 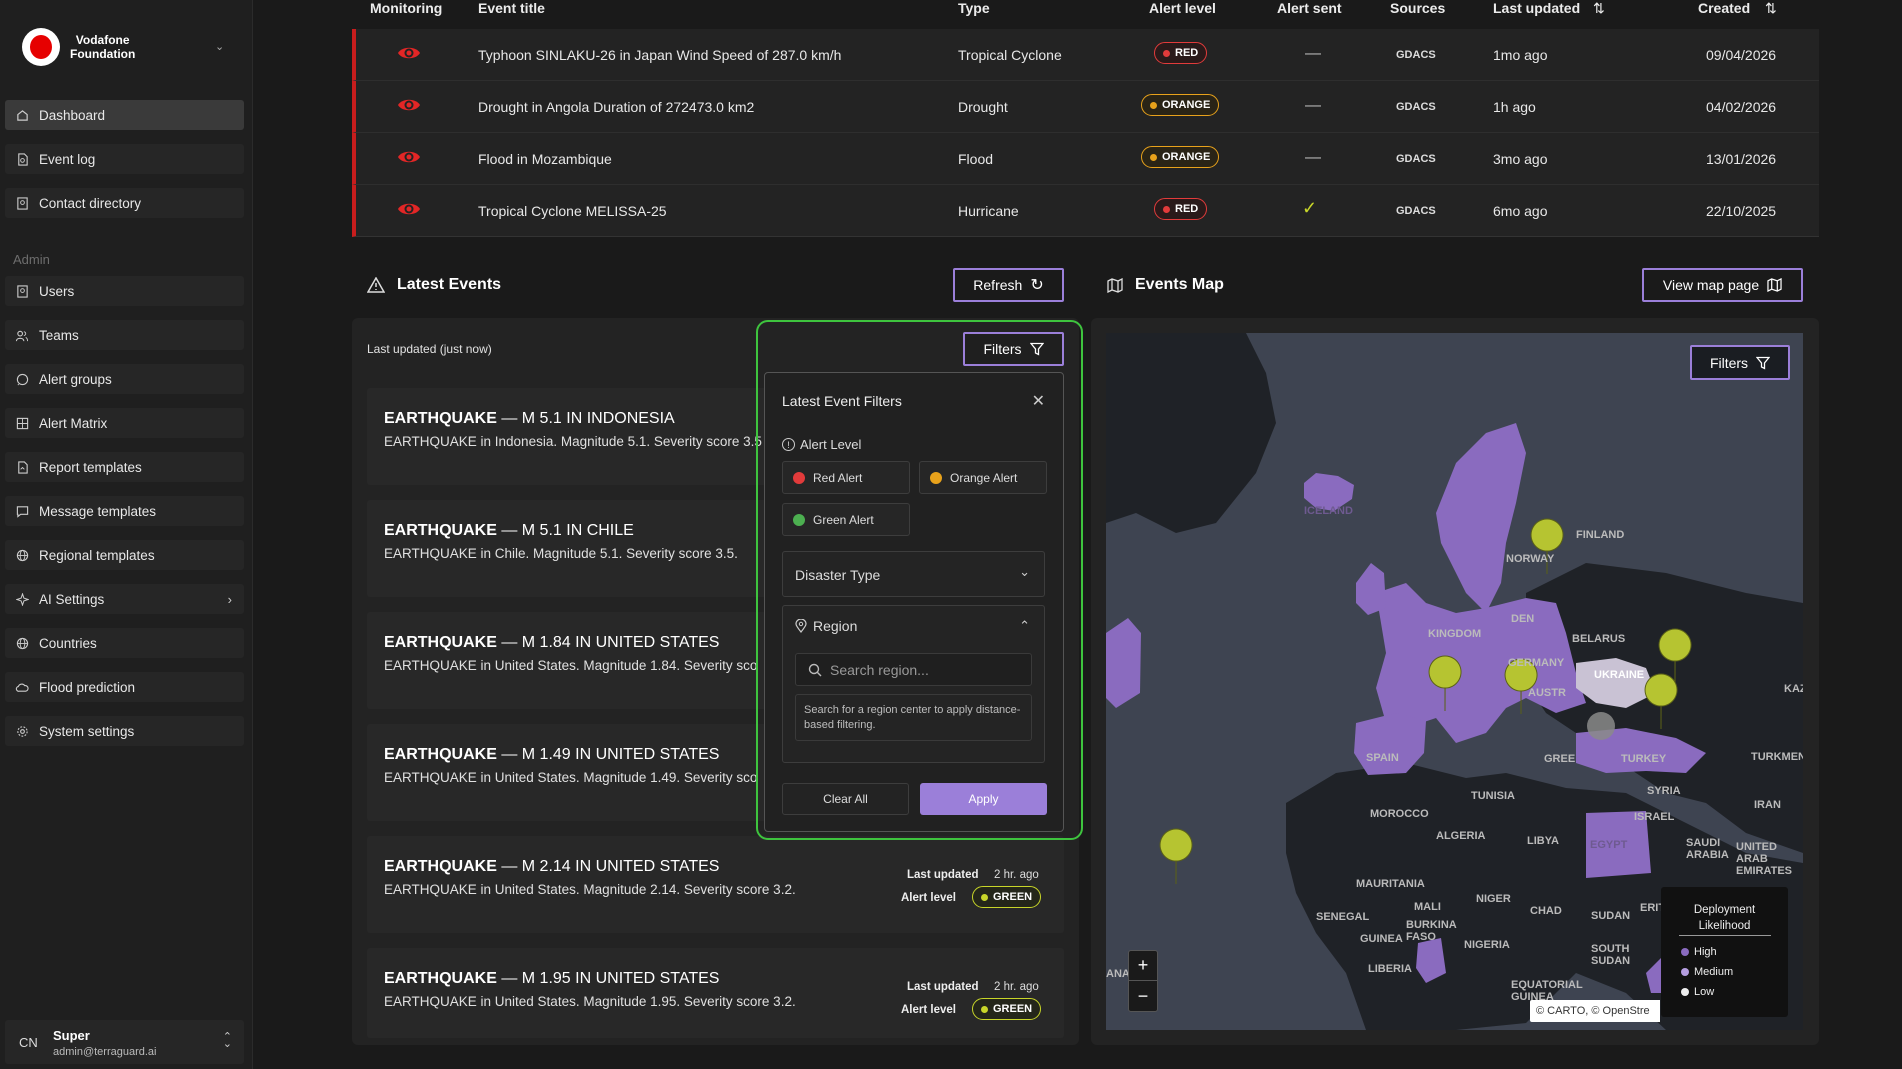 What do you see at coordinates (124, 423) in the screenshot?
I see `sidebar-item-alert-matrix: Alert Matrix` at bounding box center [124, 423].